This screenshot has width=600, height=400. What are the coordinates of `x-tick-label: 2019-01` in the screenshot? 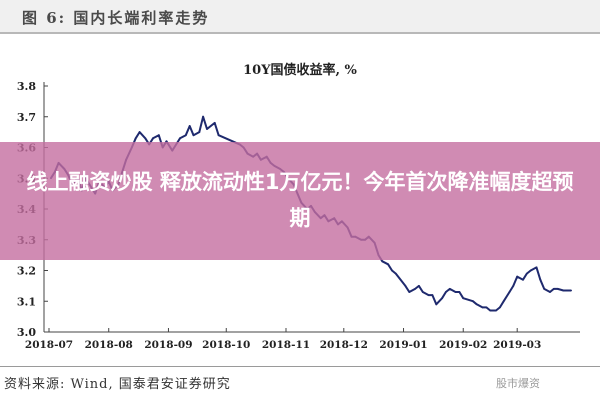 It's located at (403, 345).